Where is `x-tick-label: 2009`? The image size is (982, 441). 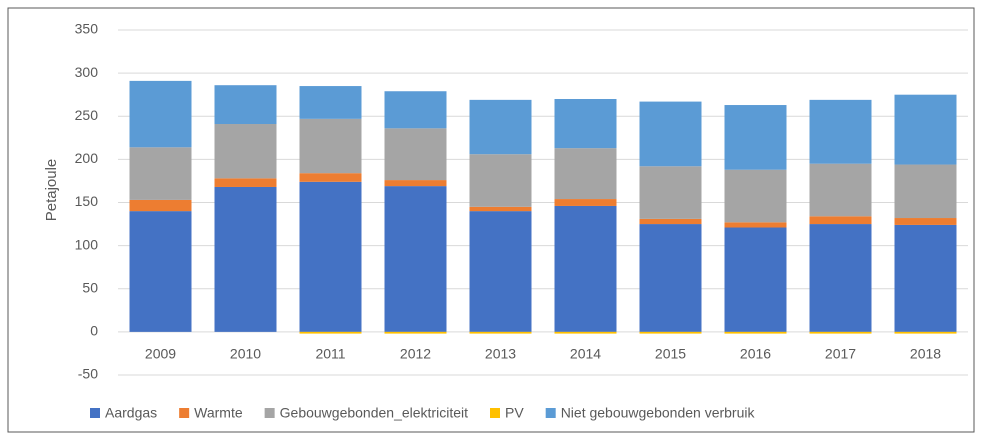 x-tick-label: 2009 is located at coordinates (160, 354).